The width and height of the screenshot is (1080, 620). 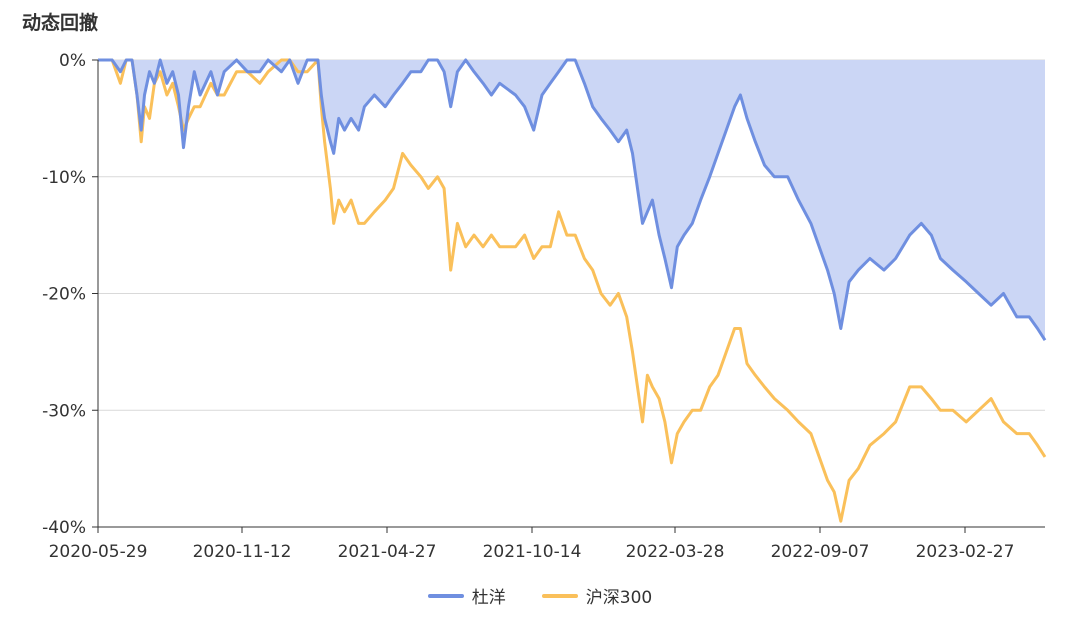 I want to click on legend-item-hs300: 沪深300, so click(x=597, y=595).